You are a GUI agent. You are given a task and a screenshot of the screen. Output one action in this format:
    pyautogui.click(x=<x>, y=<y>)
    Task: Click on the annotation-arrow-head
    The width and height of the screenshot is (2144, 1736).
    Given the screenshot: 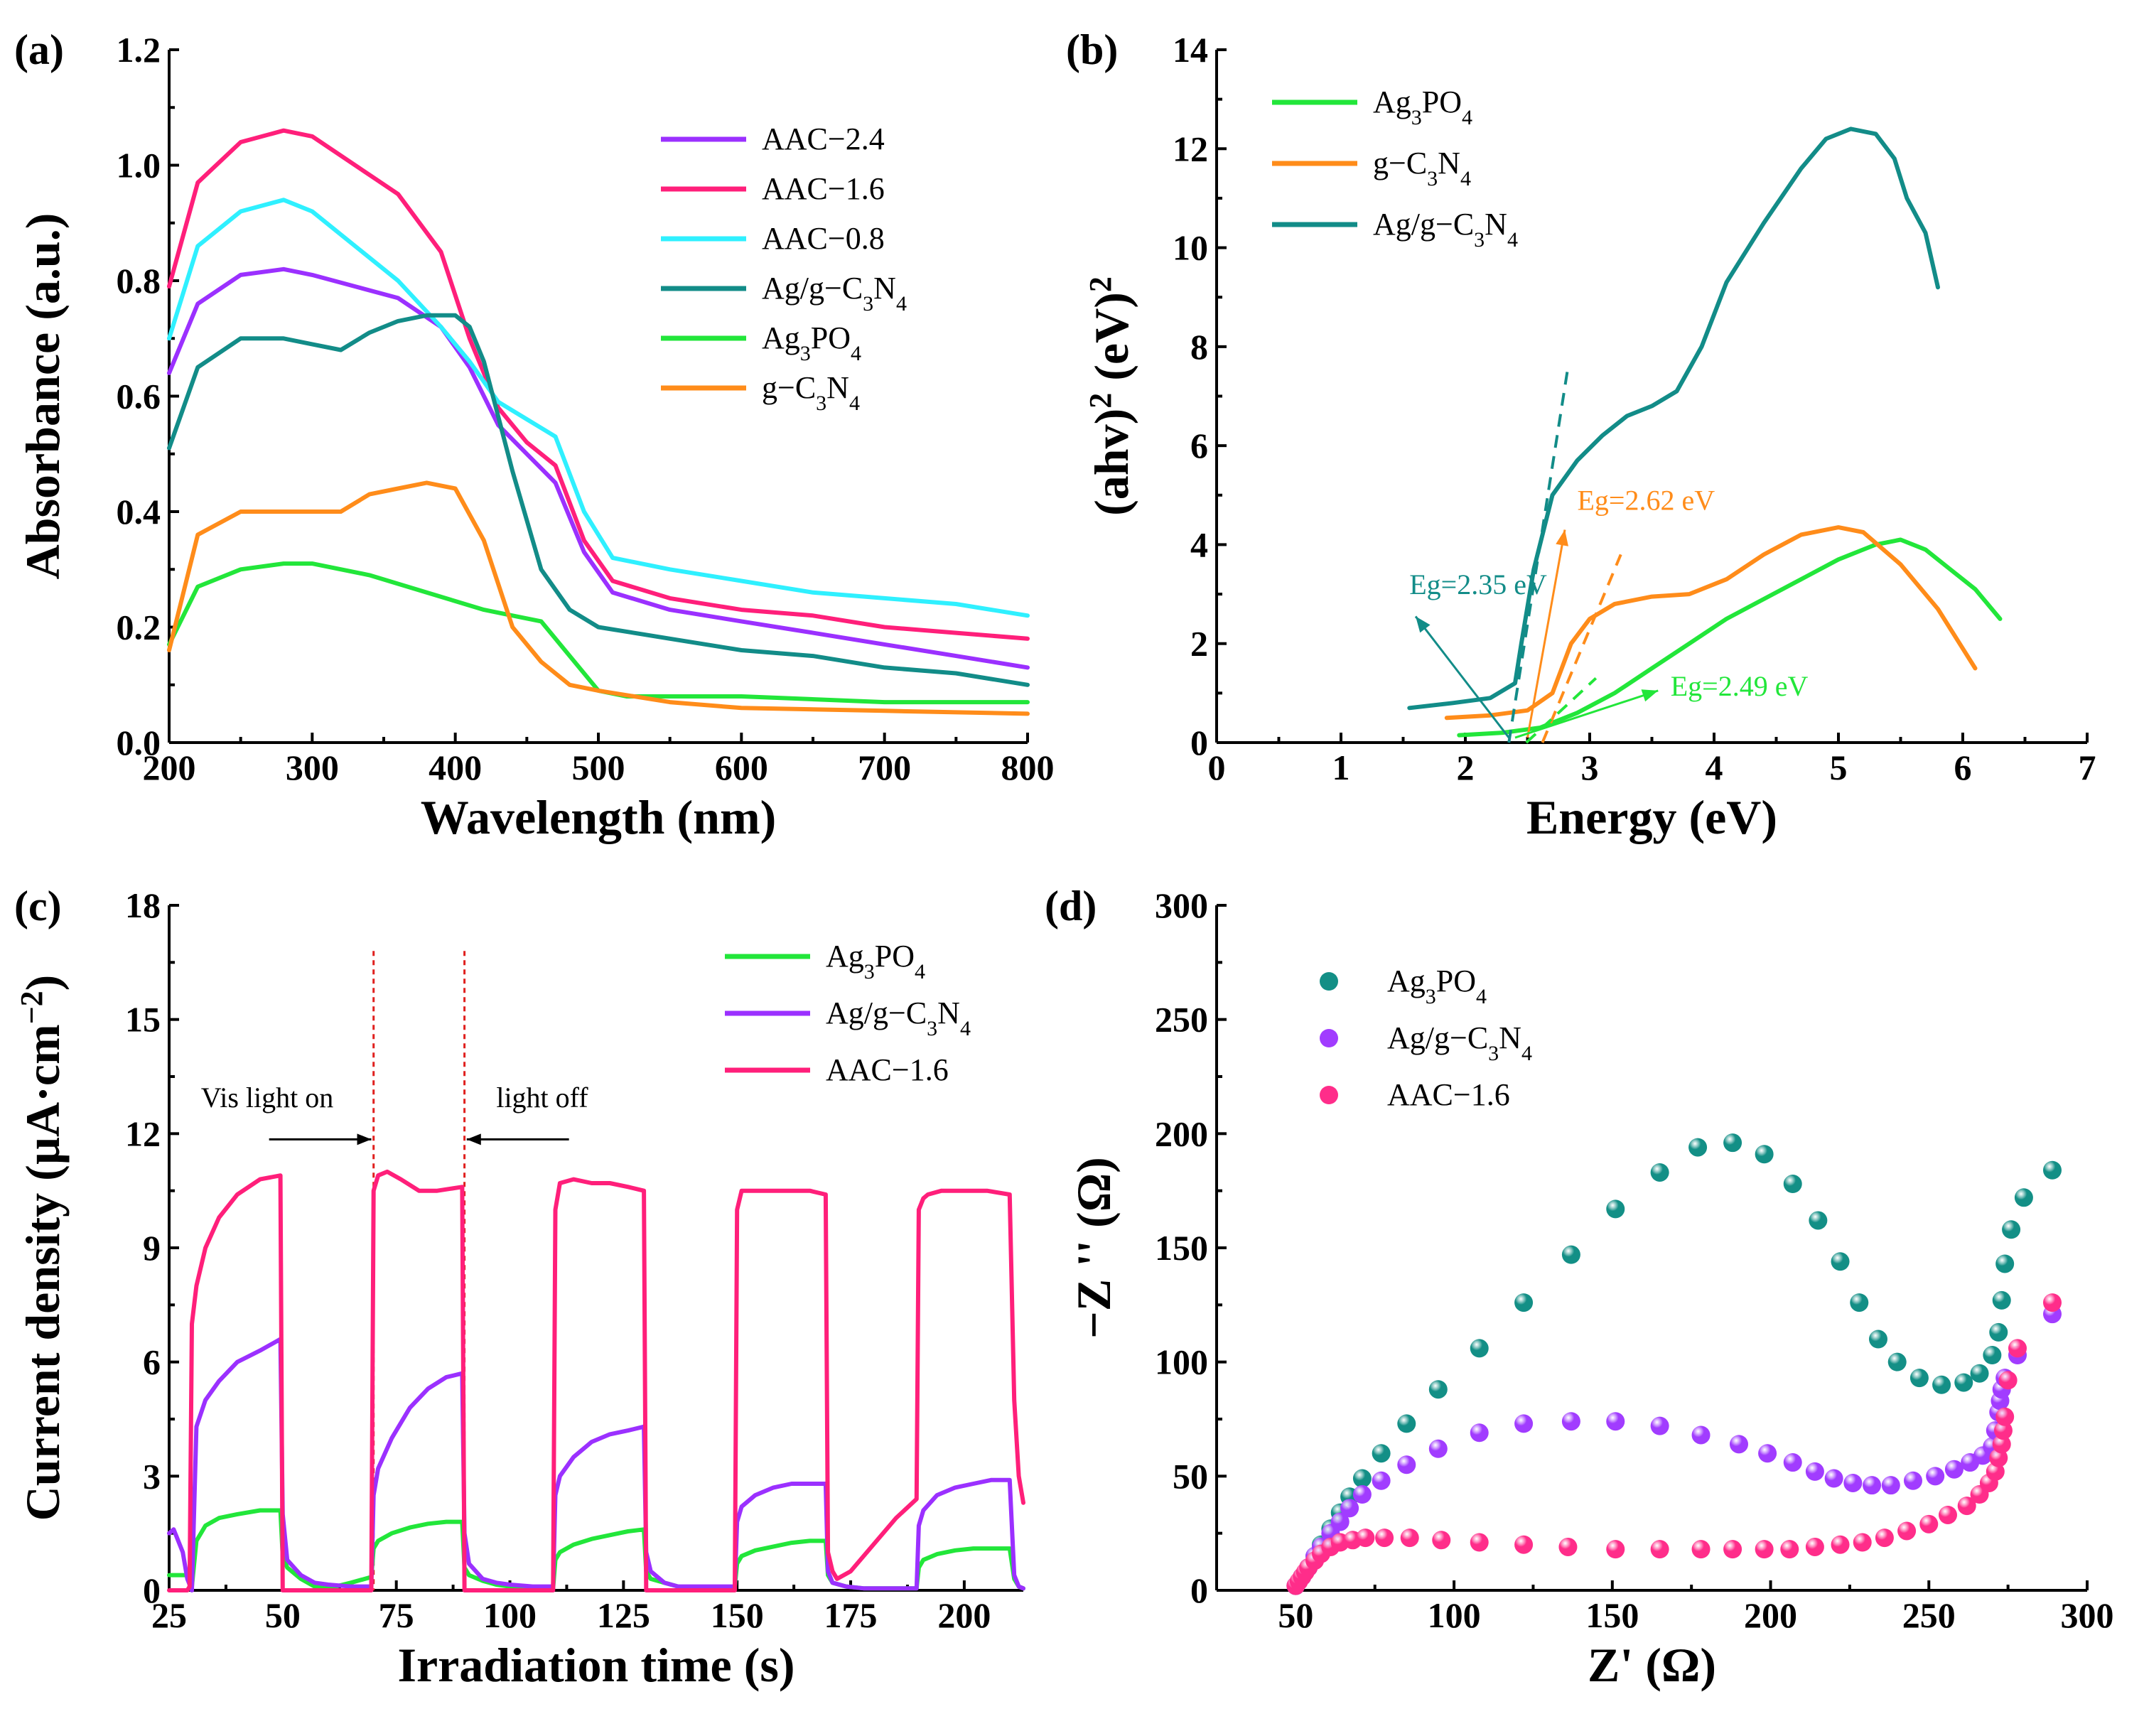 What is the action you would take?
    pyautogui.click(x=1650, y=695)
    